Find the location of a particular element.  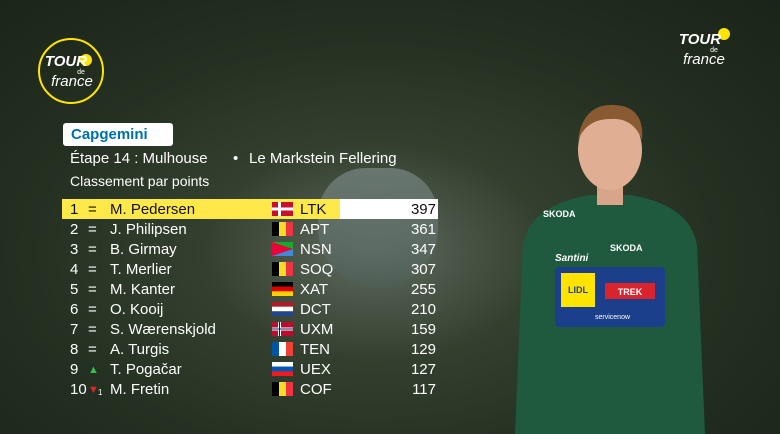

rider-name: O. Kooij is located at coordinates (137, 309).